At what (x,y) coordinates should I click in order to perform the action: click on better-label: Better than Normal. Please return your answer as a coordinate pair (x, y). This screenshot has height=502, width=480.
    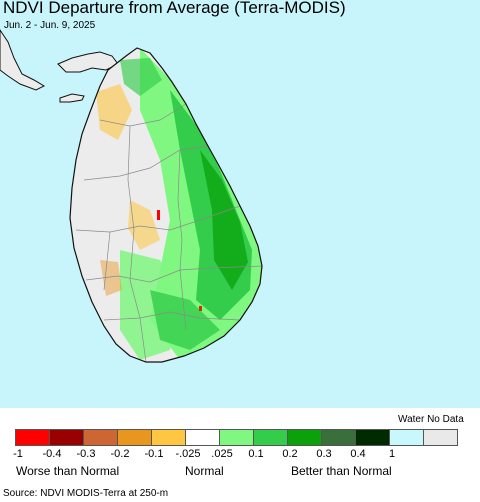
    Looking at the image, I should click on (341, 471).